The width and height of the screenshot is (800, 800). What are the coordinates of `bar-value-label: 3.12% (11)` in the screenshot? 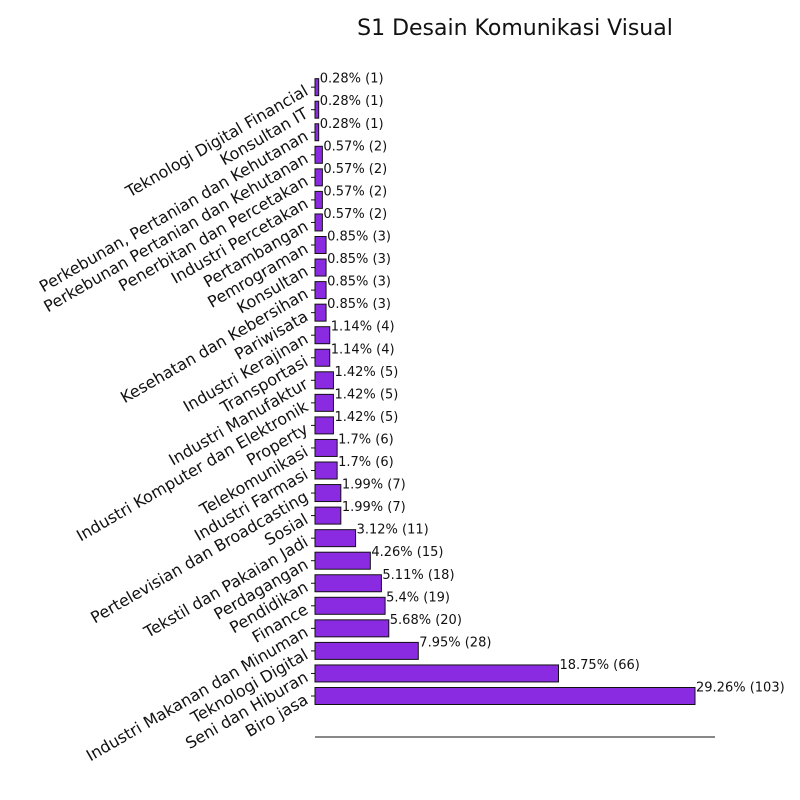 It's located at (393, 530).